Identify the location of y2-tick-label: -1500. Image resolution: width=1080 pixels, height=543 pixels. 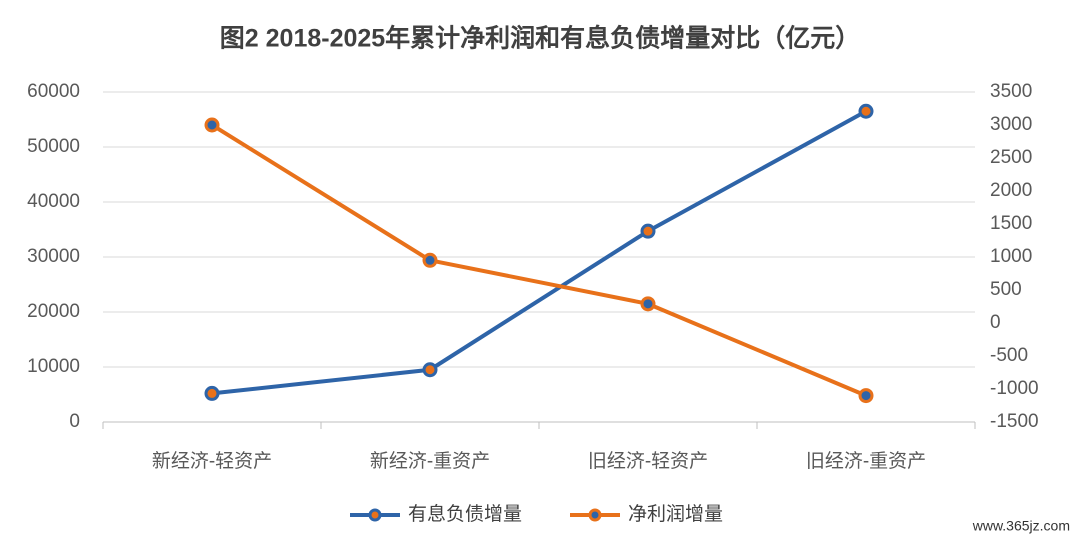
(1014, 421).